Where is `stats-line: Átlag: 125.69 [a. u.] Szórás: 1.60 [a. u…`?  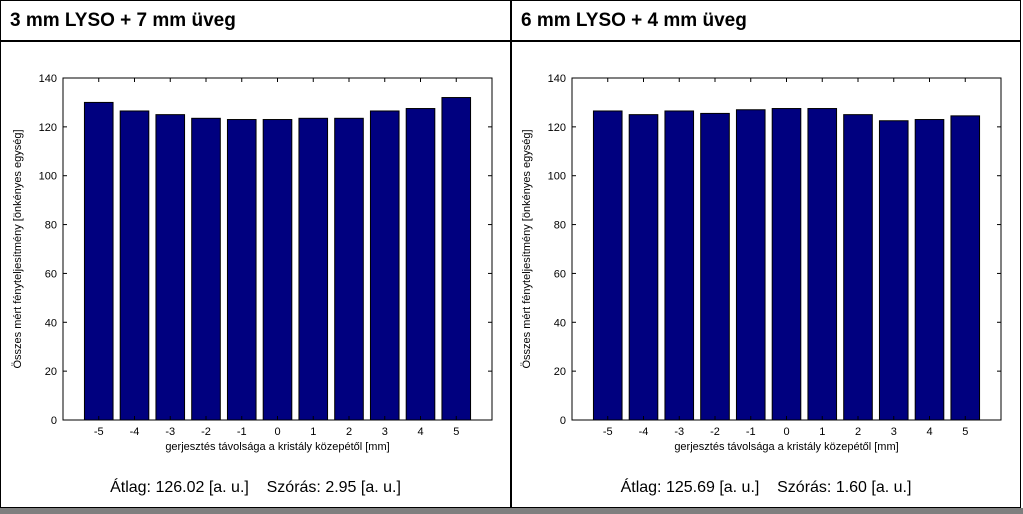
stats-line: Átlag: 125.69 [a. u.] Szórás: 1.60 [a. u… is located at coordinates (766, 488).